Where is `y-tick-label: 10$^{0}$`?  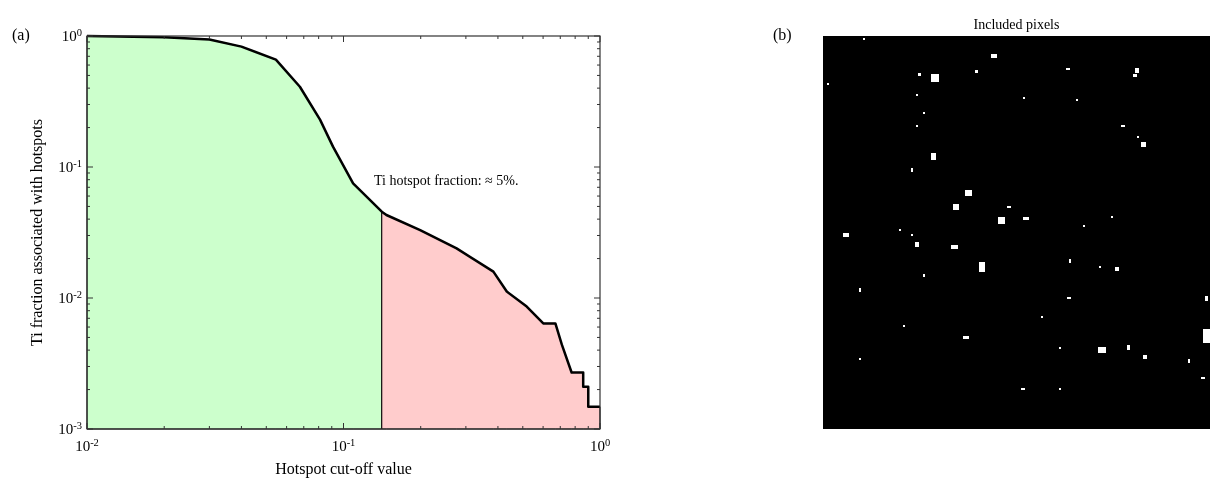
y-tick-label: 10$^{0}$ is located at coordinates (71, 35).